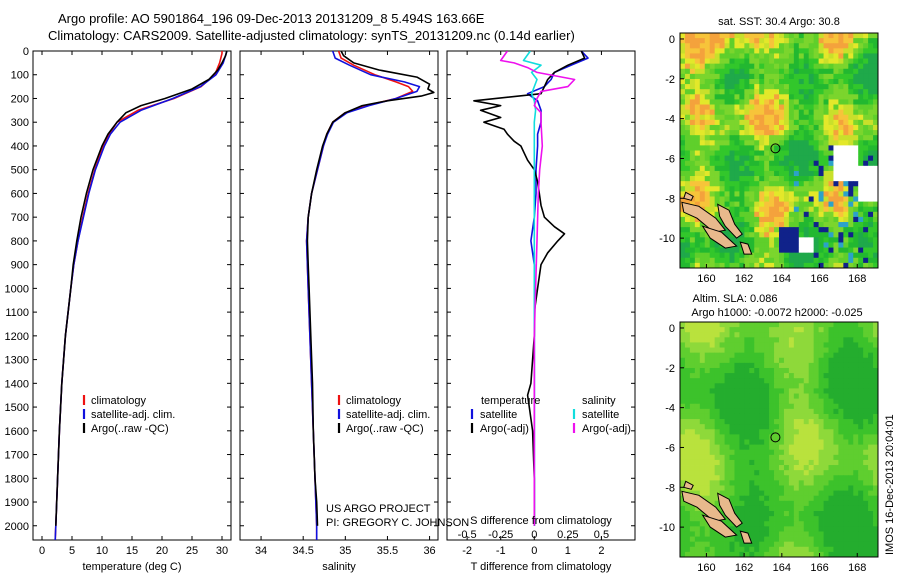  Describe the element at coordinates (744, 279) in the screenshot. I see `sst_map-xtick-label: 162` at that location.